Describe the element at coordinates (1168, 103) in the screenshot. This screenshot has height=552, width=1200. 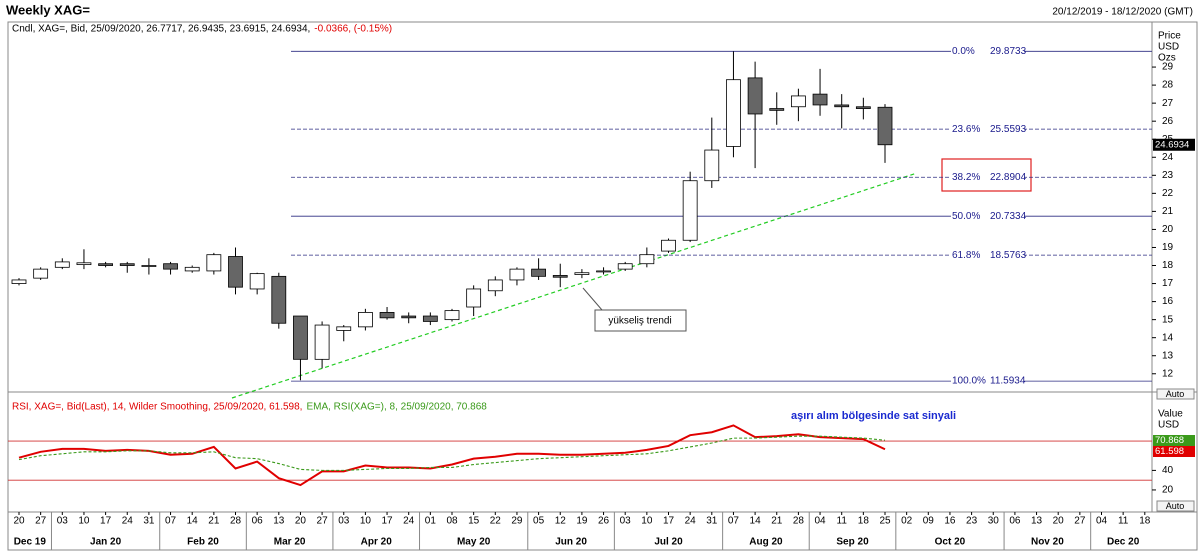
I see `y-tick-label: 27` at that location.